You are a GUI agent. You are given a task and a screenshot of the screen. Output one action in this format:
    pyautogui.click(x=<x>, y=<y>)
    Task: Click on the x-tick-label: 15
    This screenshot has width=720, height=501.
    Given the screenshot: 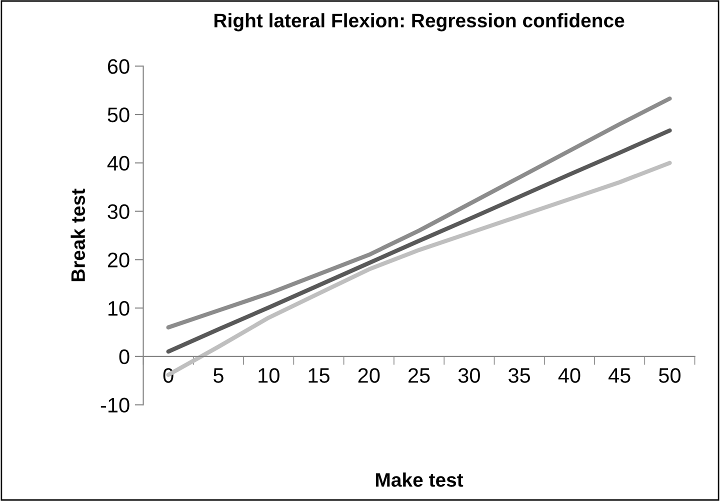 What is the action you would take?
    pyautogui.click(x=319, y=375)
    